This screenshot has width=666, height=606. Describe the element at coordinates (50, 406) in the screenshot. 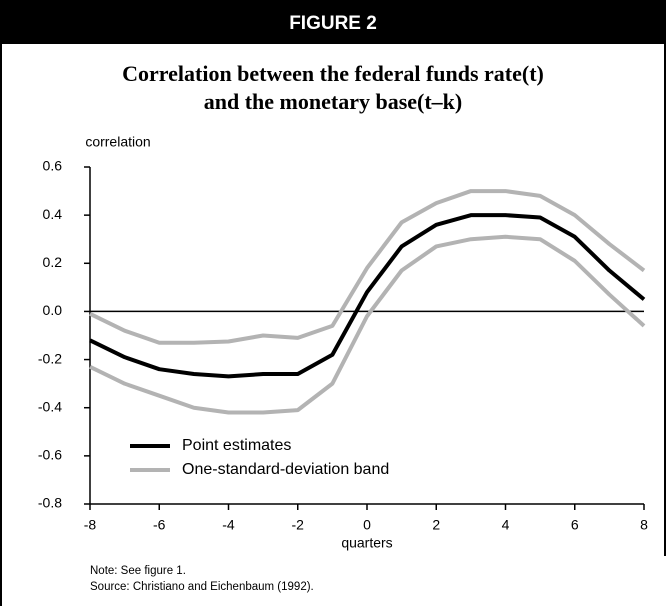

I see `y-tick-label: -0.4` at that location.